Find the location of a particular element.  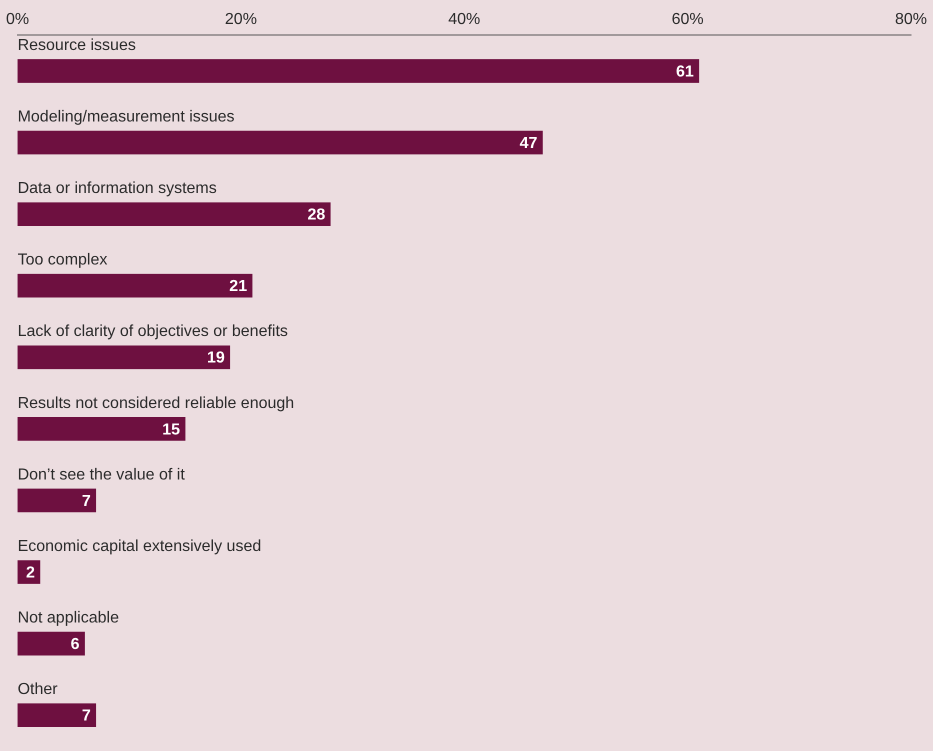

x-tick-label: 20% is located at coordinates (240, 19).